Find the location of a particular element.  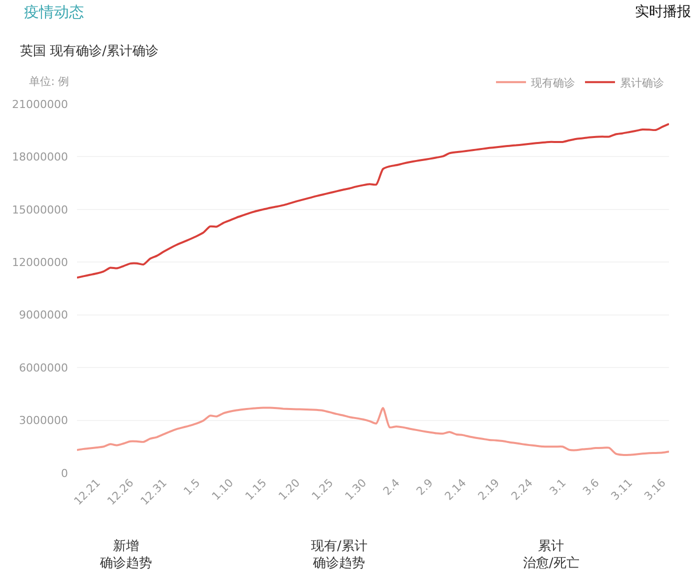

line-series is located at coordinates (373, 431).